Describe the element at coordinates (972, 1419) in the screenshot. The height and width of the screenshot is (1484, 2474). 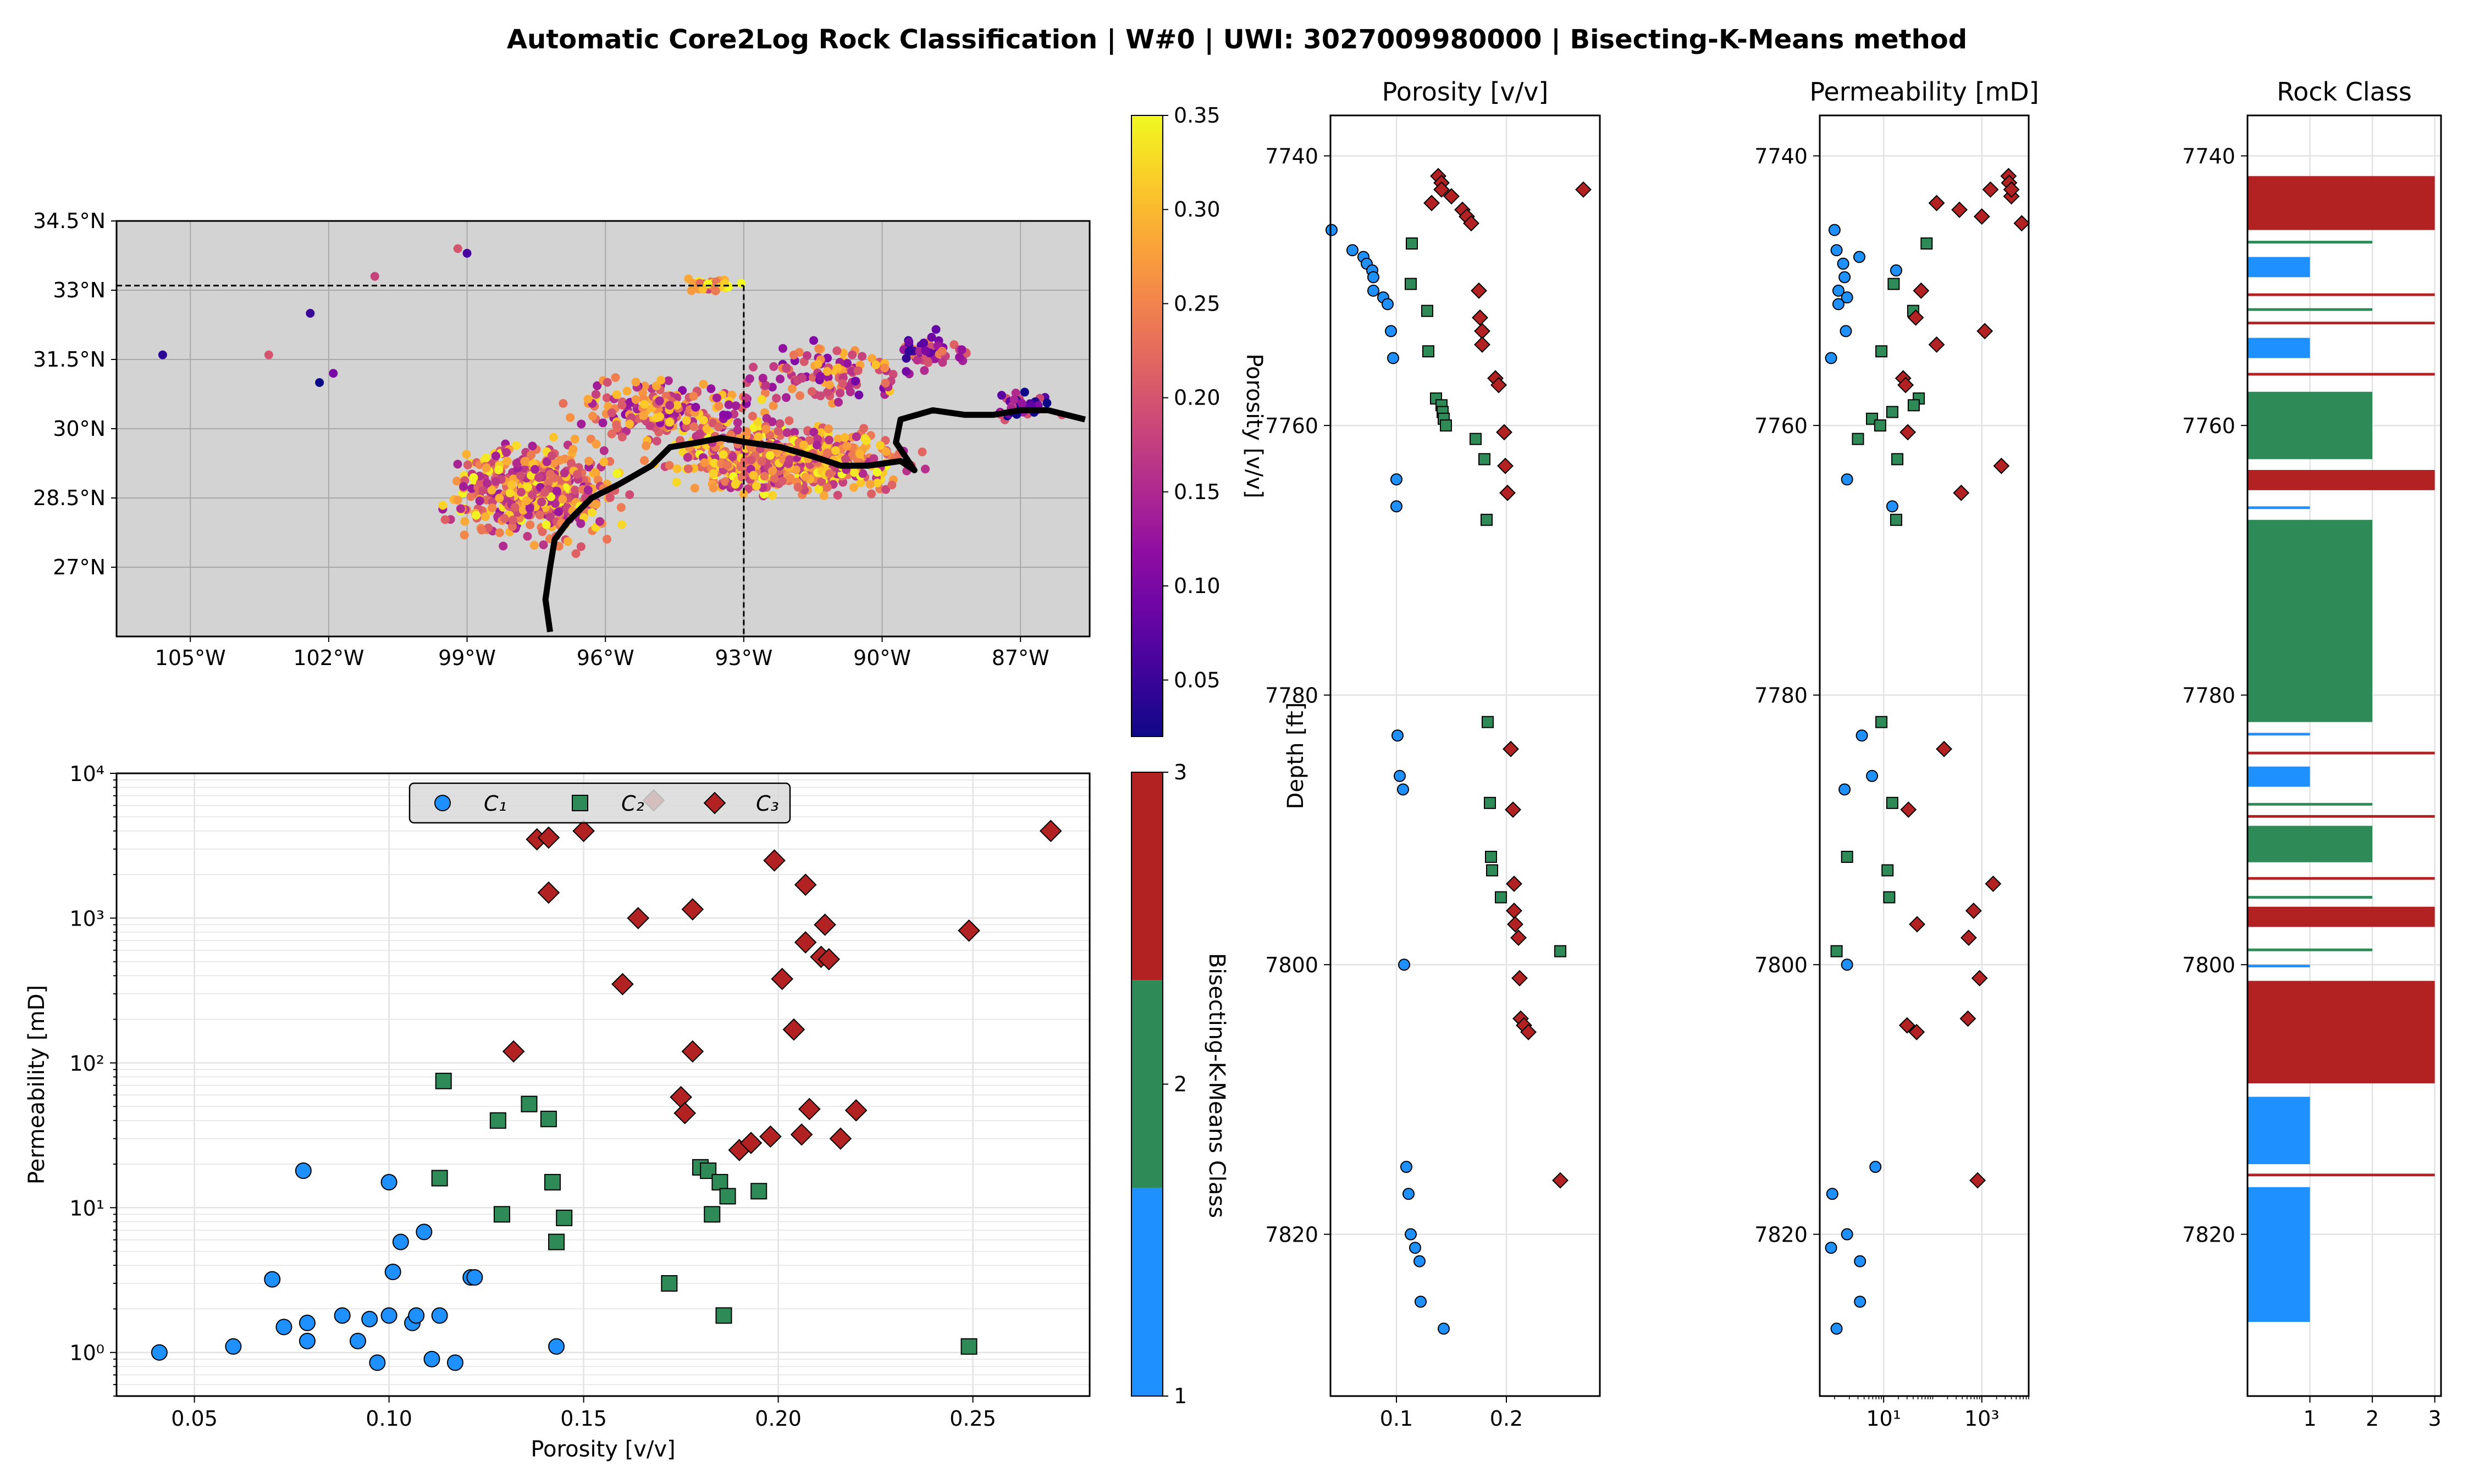
I see `crossplot-xtick-label: 0.25` at that location.